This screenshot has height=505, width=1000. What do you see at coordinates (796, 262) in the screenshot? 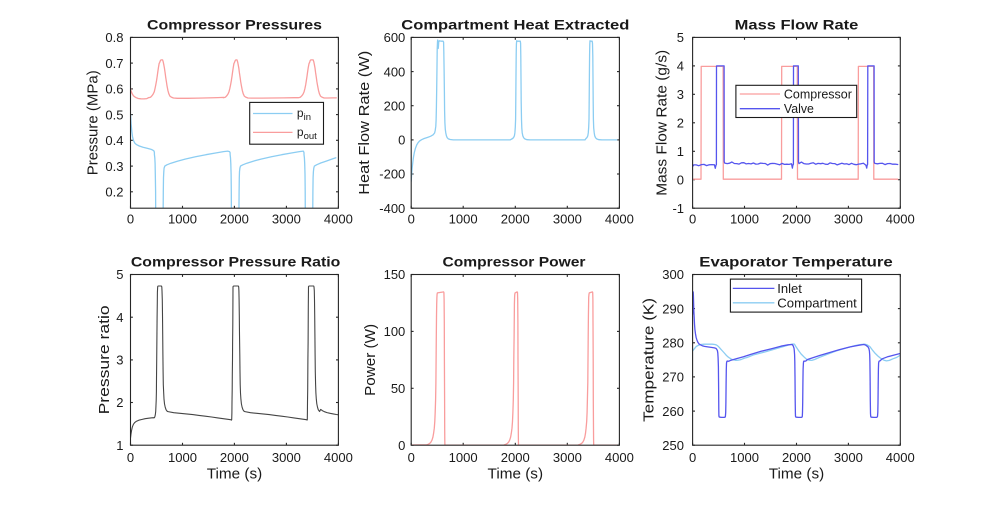
I see `svg-text: Evaporator Temperature` at bounding box center [796, 262].